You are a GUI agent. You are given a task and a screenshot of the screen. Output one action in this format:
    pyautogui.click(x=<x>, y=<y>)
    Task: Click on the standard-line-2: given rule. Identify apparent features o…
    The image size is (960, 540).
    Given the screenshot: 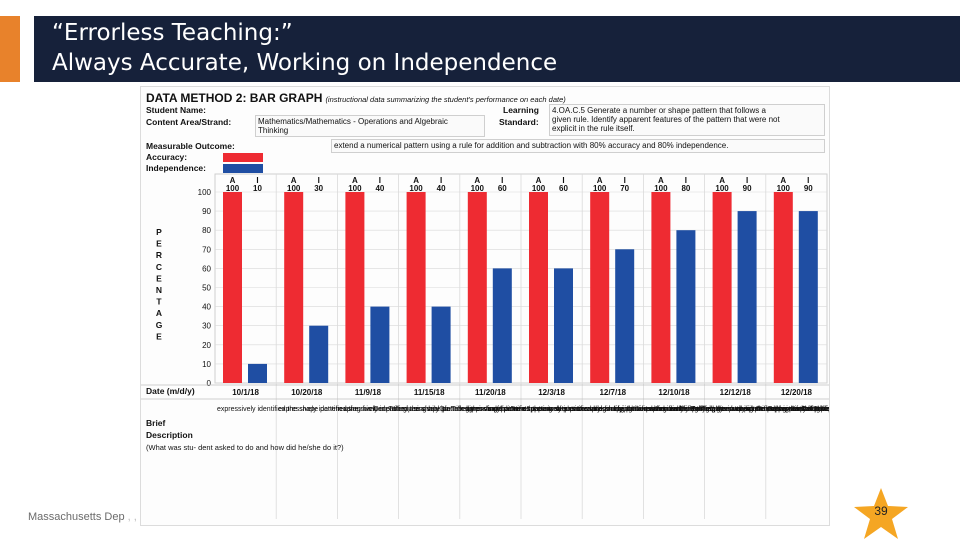 What is the action you would take?
    pyautogui.click(x=666, y=119)
    